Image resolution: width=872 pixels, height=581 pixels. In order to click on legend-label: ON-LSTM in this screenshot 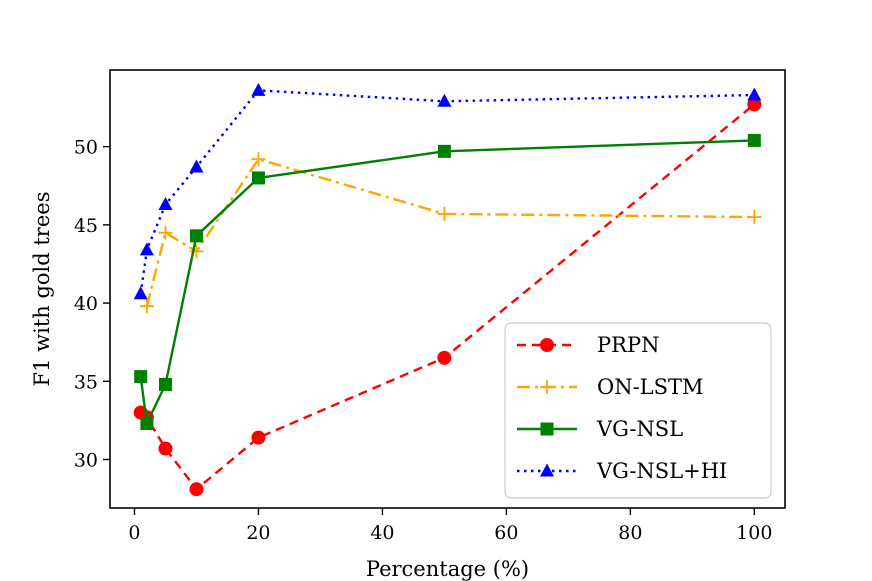, I will do `click(650, 387)`.